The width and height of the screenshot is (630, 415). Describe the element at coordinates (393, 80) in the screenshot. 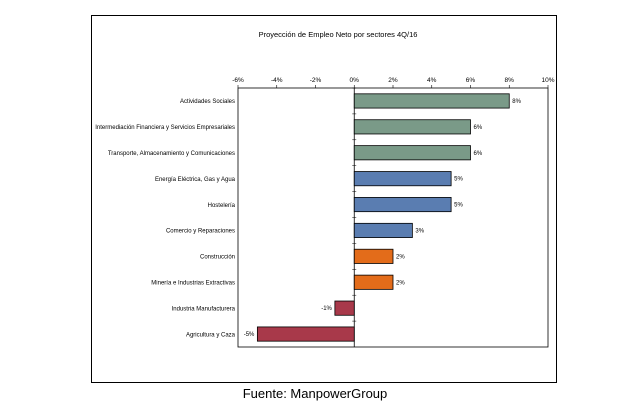

I see `x-tick-label: 2%` at that location.